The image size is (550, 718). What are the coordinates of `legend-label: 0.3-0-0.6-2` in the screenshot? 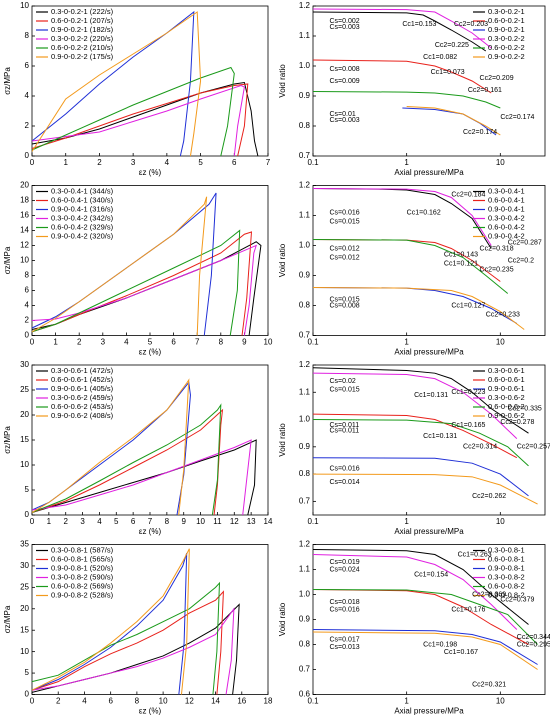 It's located at (506, 397).